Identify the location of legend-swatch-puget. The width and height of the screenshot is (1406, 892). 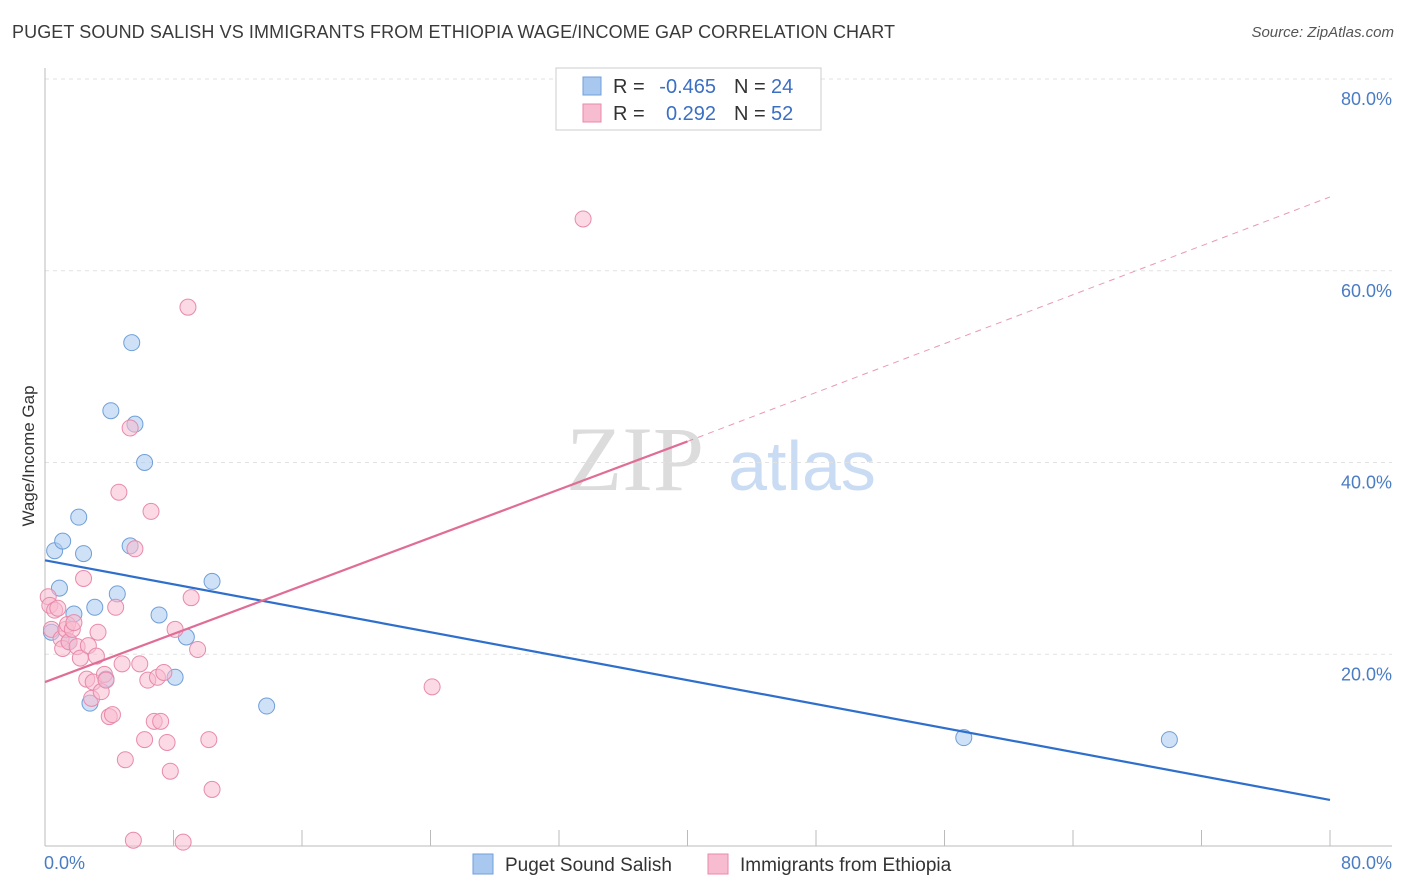
(483, 864).